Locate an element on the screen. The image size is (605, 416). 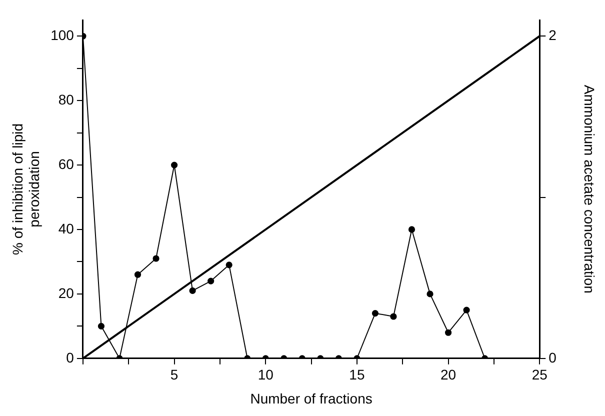
x-tick-label: 15 is located at coordinates (357, 374).